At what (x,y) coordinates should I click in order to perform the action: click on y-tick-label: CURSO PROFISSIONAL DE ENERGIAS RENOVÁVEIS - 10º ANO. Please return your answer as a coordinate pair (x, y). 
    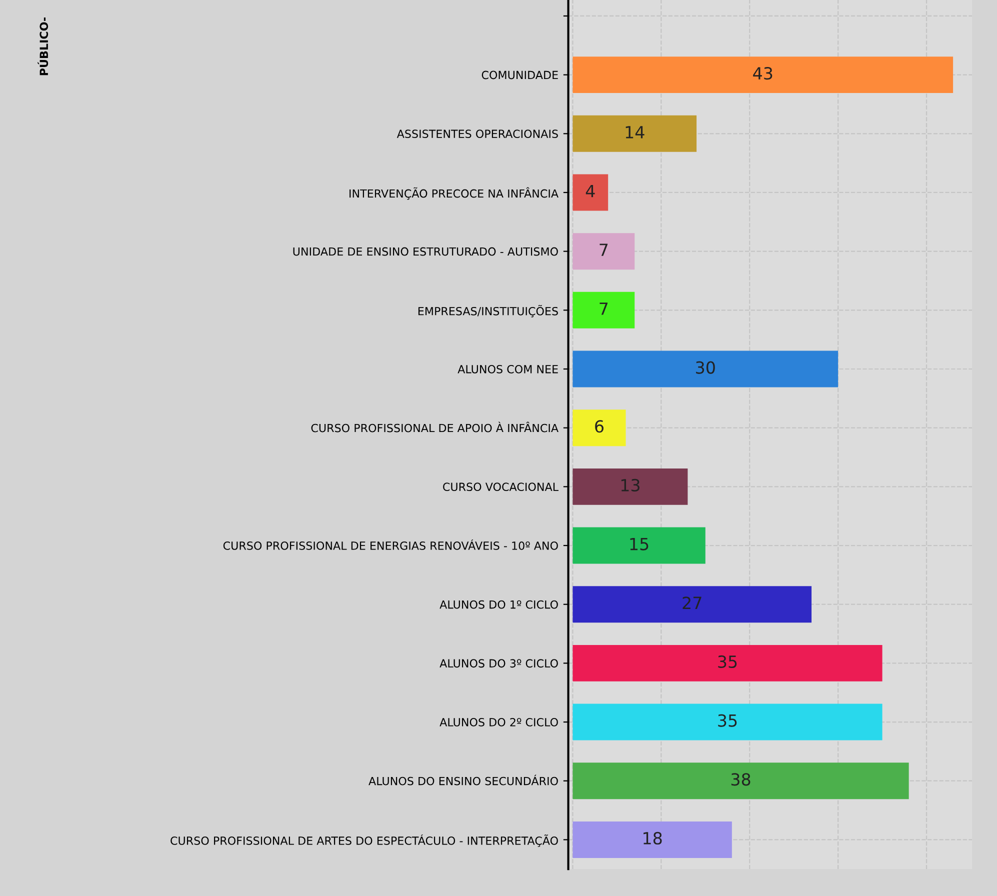
    Looking at the image, I should click on (390, 544).